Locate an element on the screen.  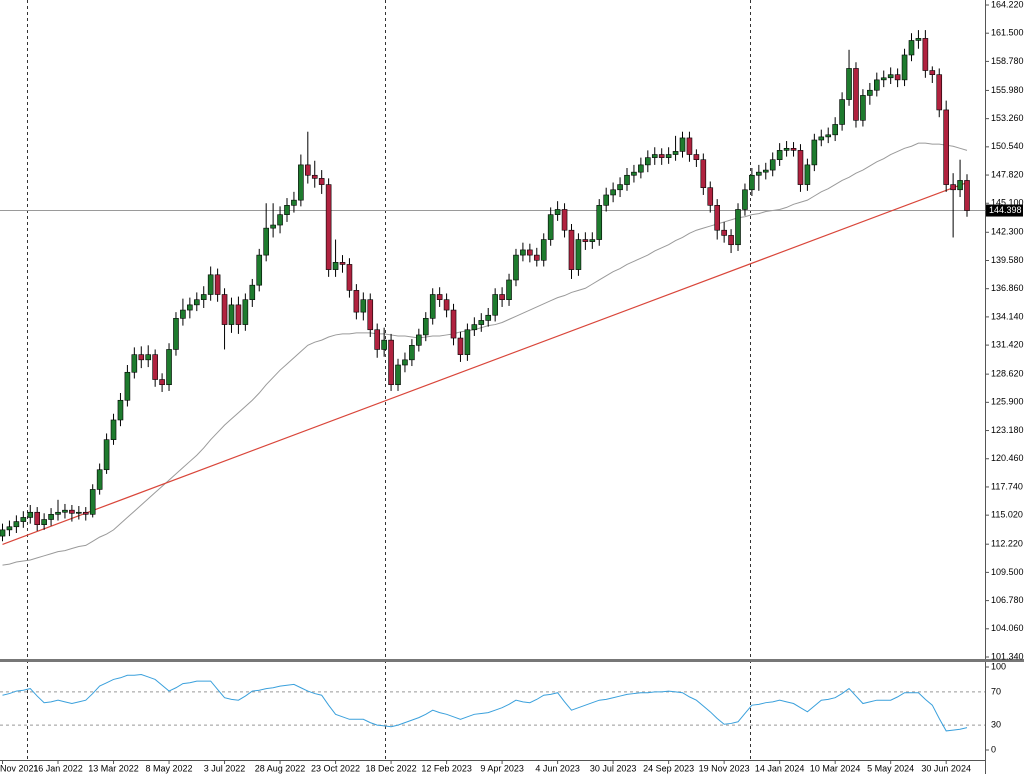
x-tick-label: 28 Aug 2022 is located at coordinates (280, 768).